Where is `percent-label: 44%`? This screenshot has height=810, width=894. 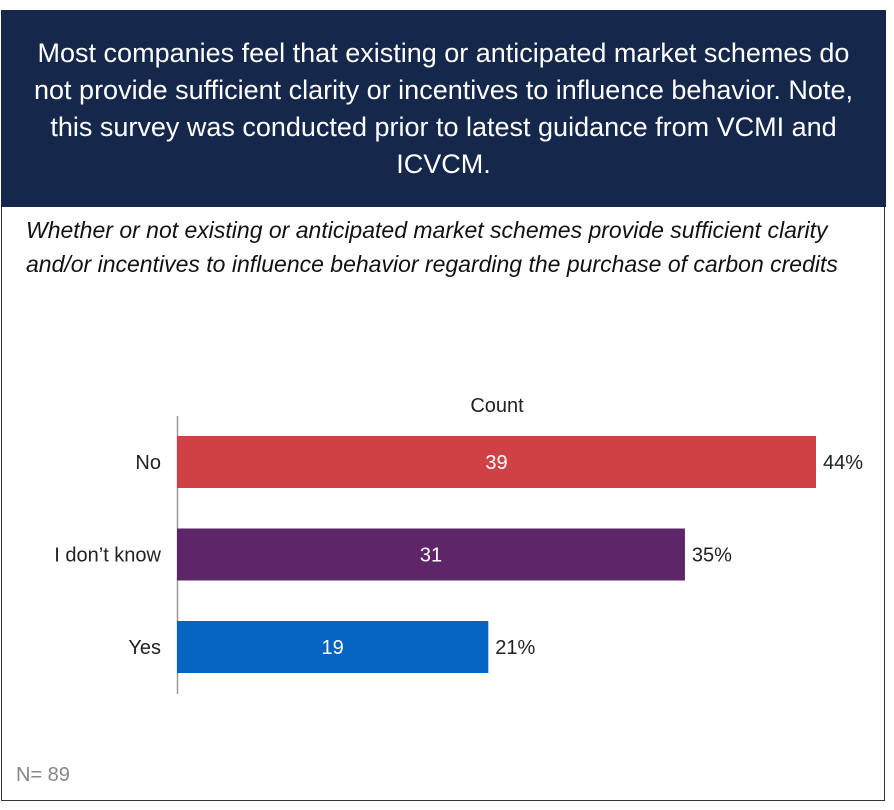
percent-label: 44% is located at coordinates (843, 463).